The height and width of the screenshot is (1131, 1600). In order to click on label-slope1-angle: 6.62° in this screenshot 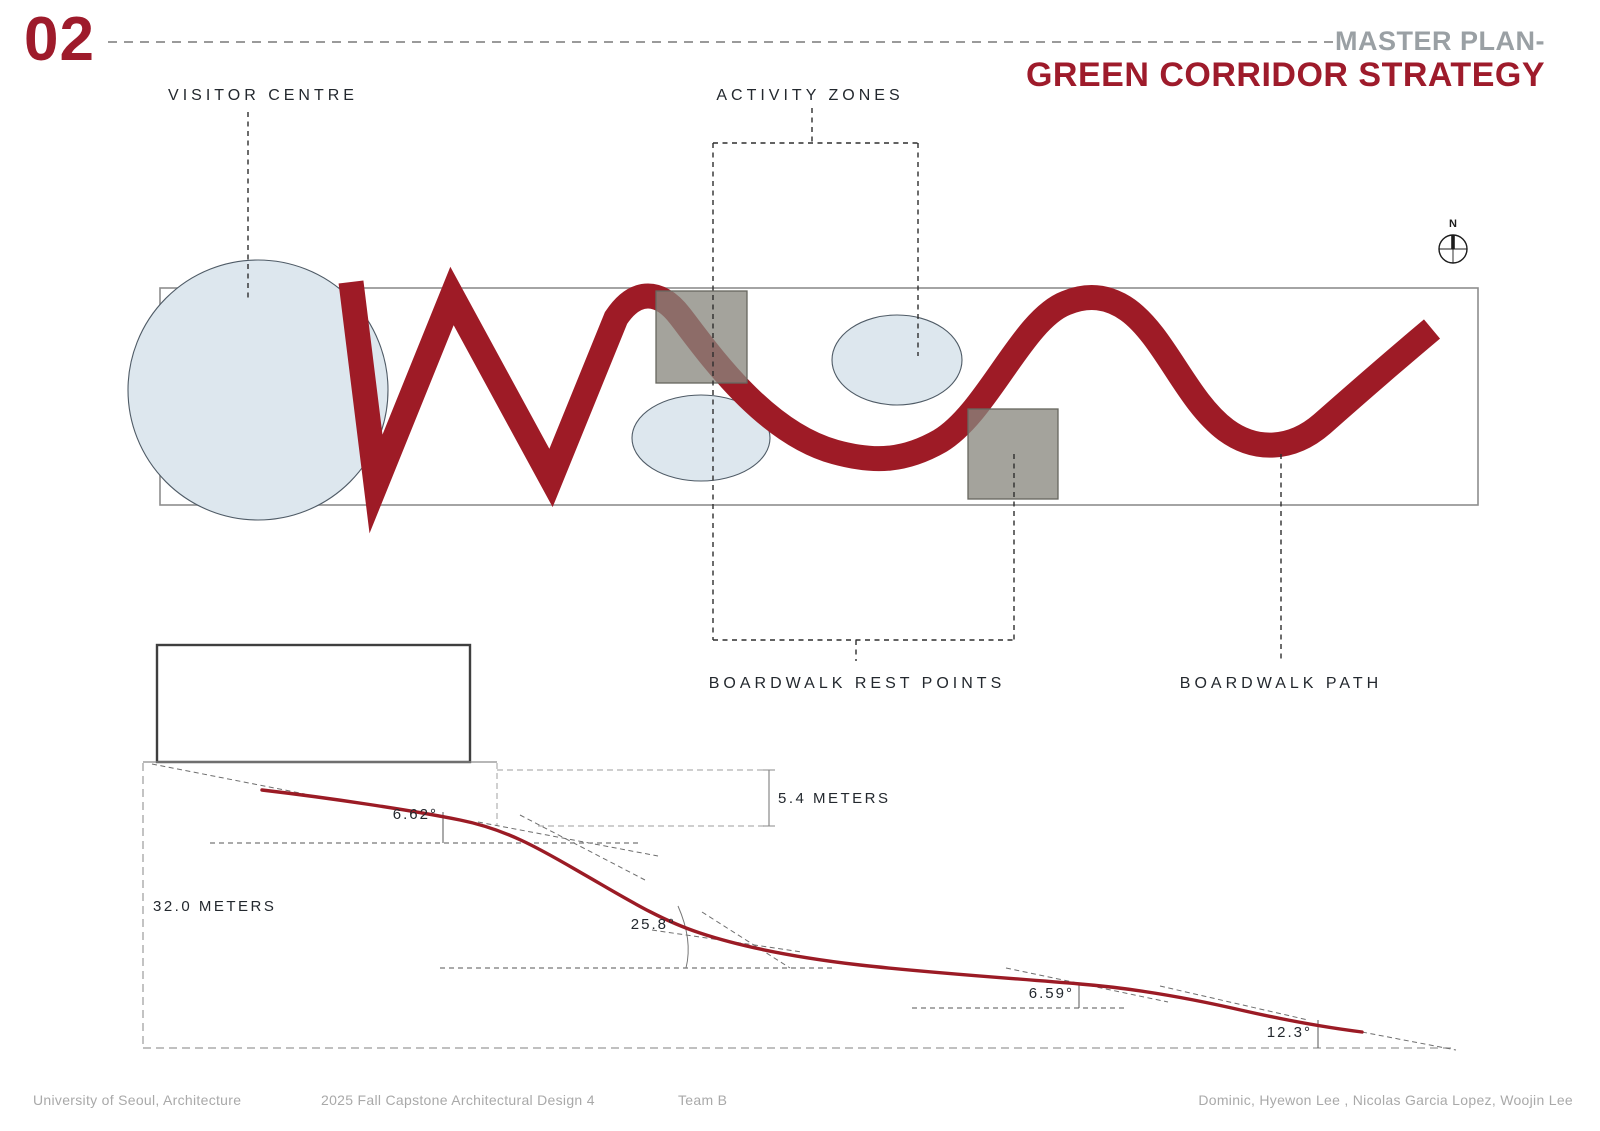, I will do `click(415, 814)`.